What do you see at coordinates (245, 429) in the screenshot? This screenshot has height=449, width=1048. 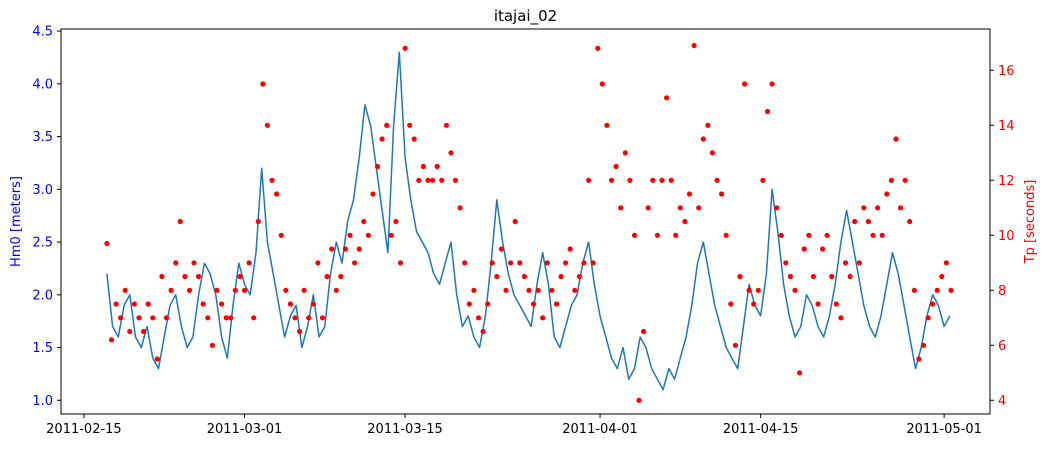 I see `x-tick-label: 2011-03-01` at bounding box center [245, 429].